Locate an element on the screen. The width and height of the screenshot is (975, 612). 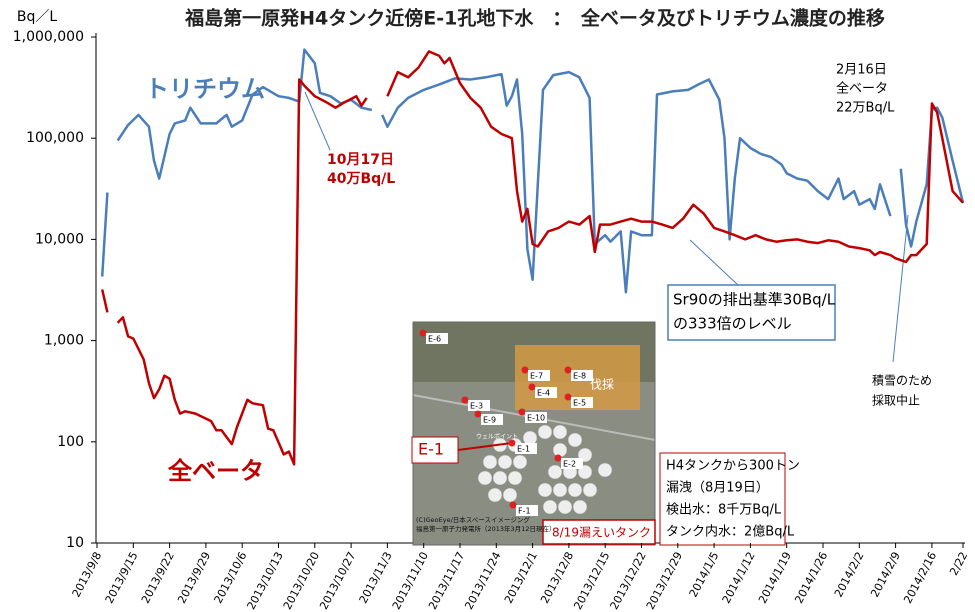
annotation: の333倍のレベル is located at coordinates (732, 324).